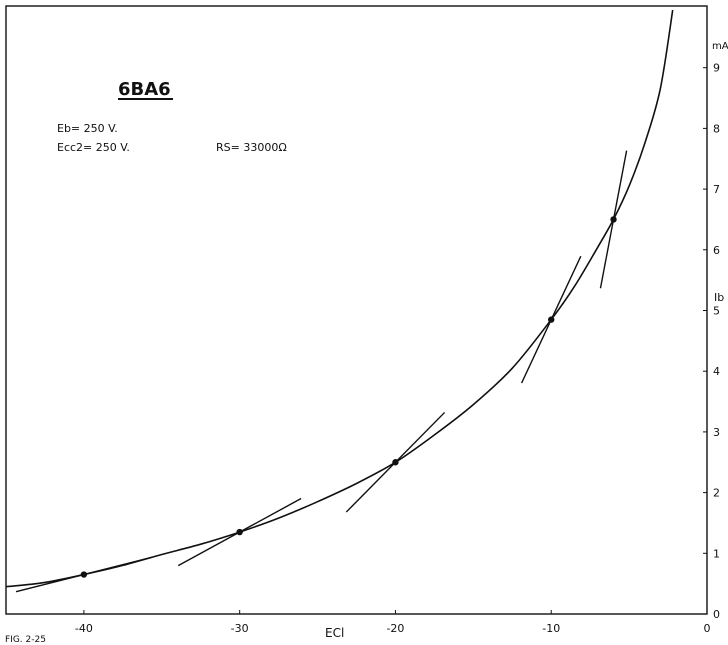 This screenshot has width=728, height=645. Describe the element at coordinates (716, 189) in the screenshot. I see `y-tick-label: 7` at that location.